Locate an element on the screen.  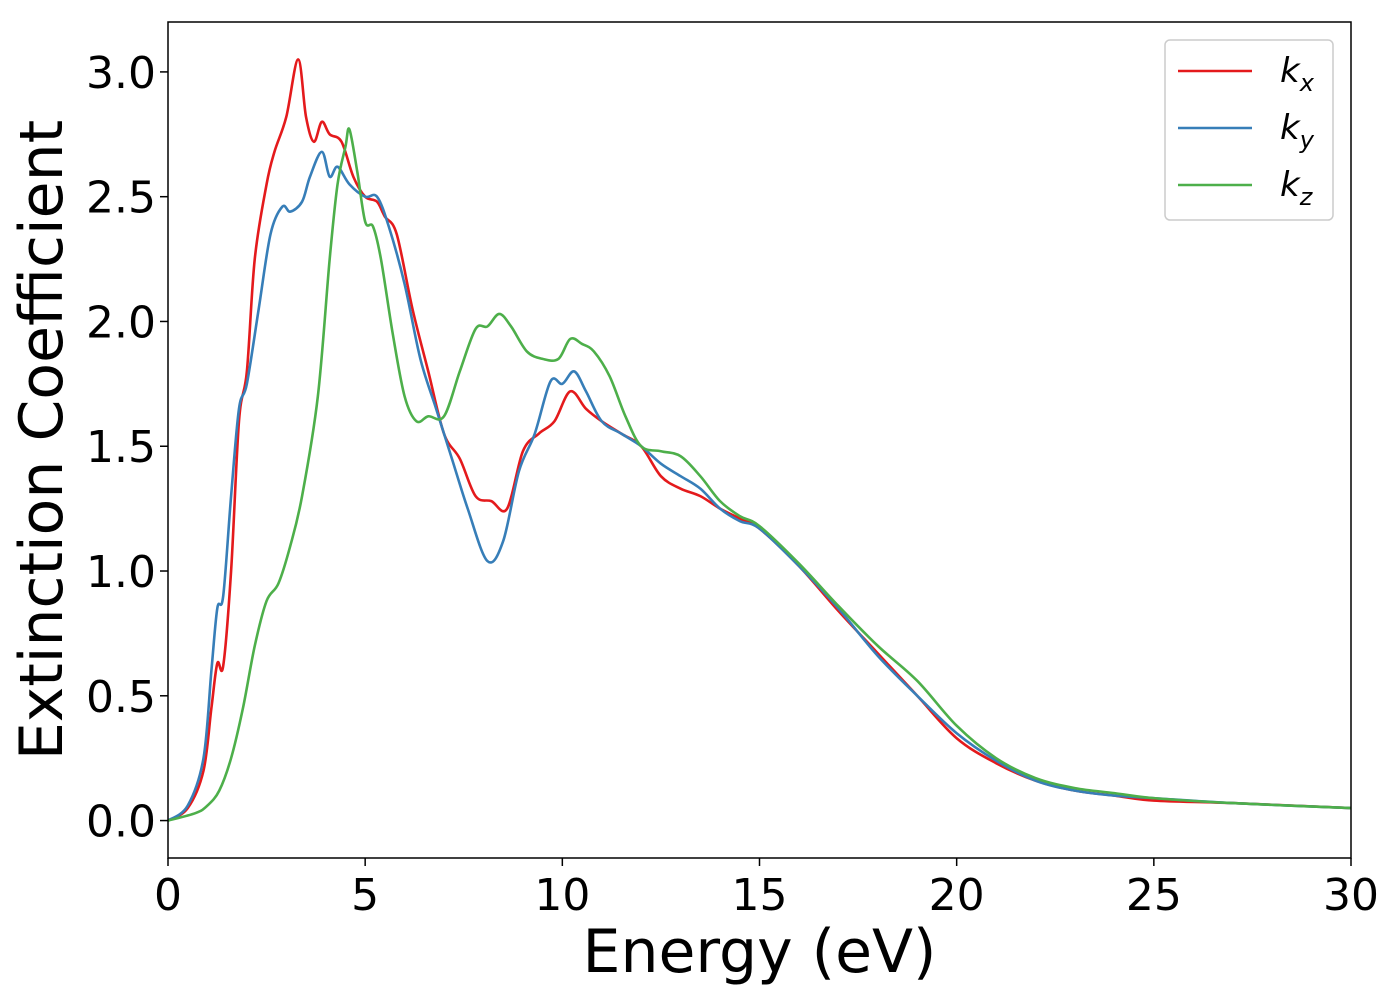
legend-box is located at coordinates (1249, 130).